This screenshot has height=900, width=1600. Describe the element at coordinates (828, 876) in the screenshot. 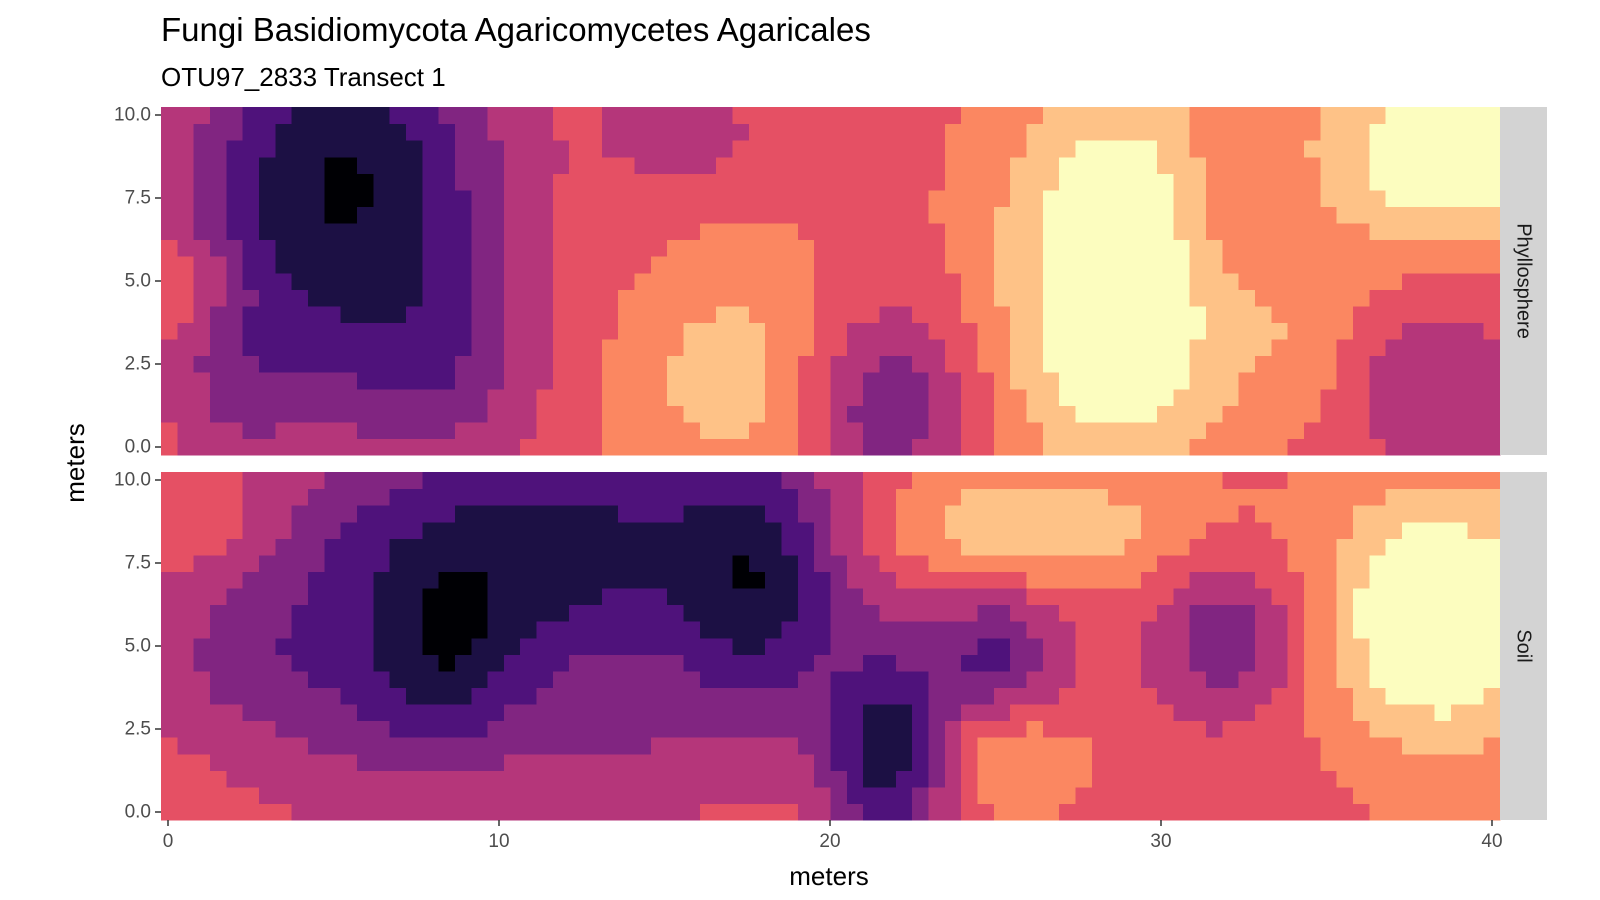

I see `x-axis-title: meters` at that location.